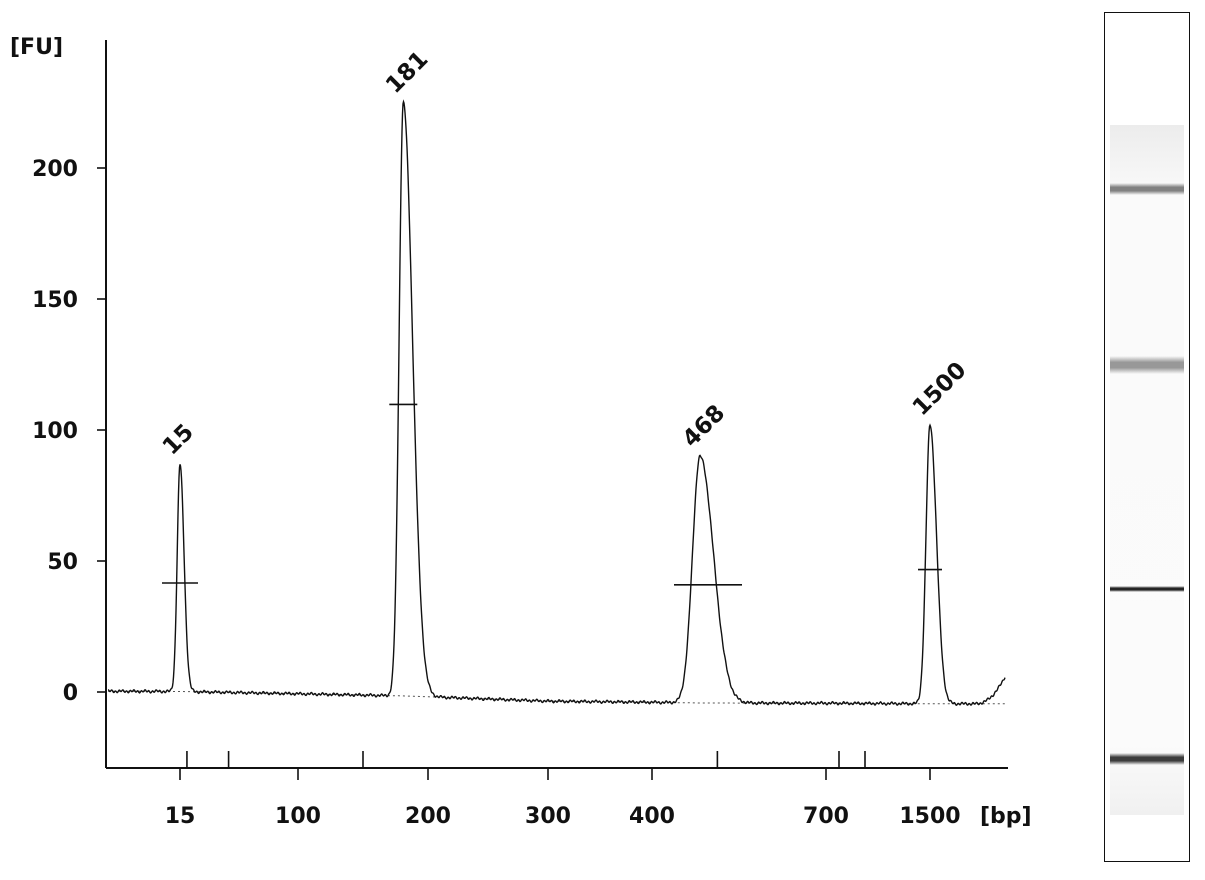 This screenshot has width=1205, height=880. Describe the element at coordinates (62, 562) in the screenshot. I see `y-tick-label: 50` at that location.